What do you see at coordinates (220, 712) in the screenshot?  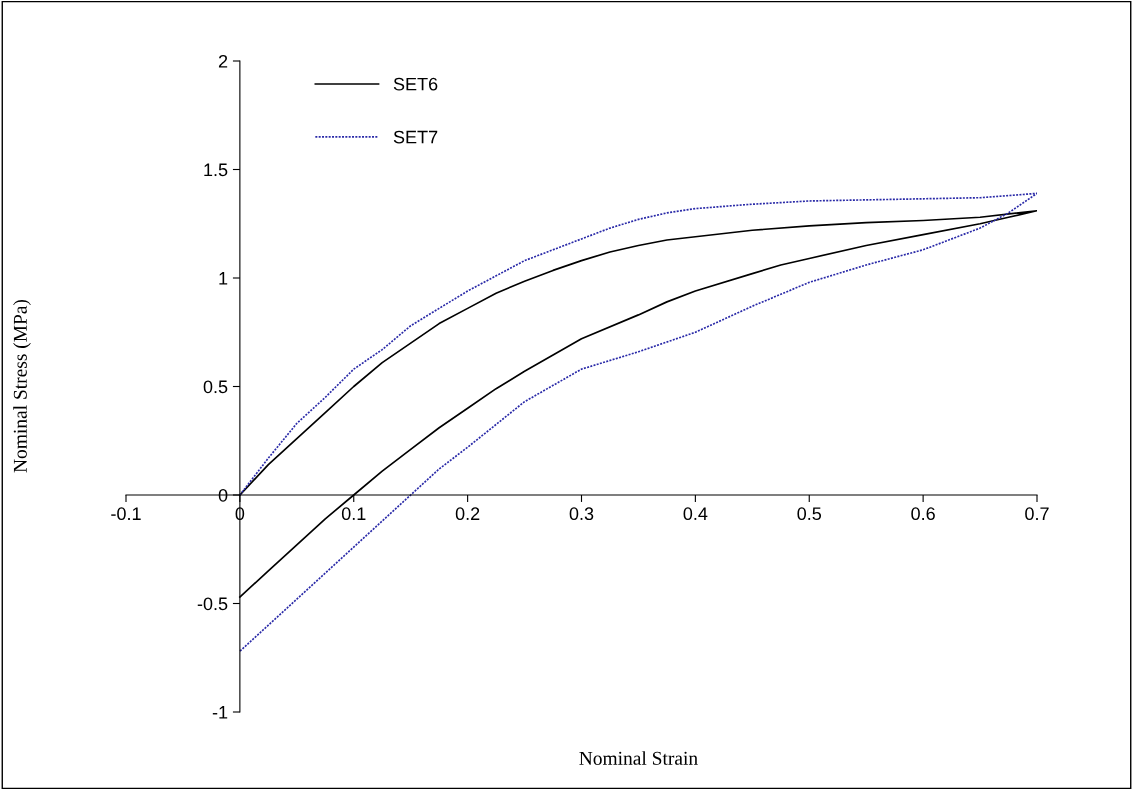 I see `y-tick-label: -1` at bounding box center [220, 712].